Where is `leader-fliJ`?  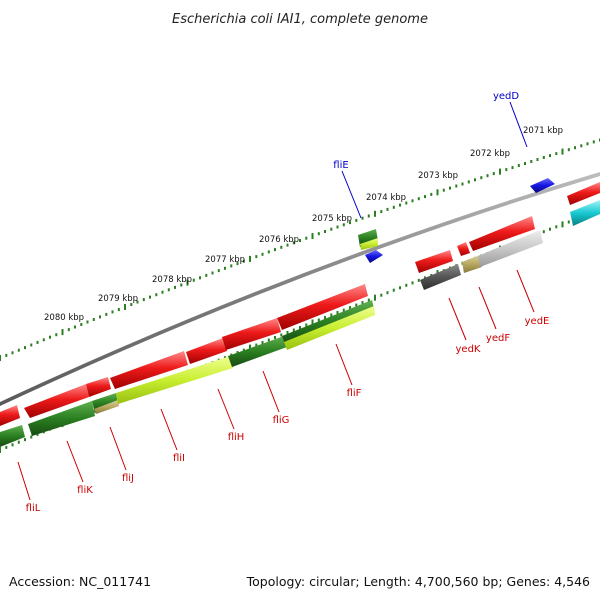
leader-fliJ is located at coordinates (118, 448).